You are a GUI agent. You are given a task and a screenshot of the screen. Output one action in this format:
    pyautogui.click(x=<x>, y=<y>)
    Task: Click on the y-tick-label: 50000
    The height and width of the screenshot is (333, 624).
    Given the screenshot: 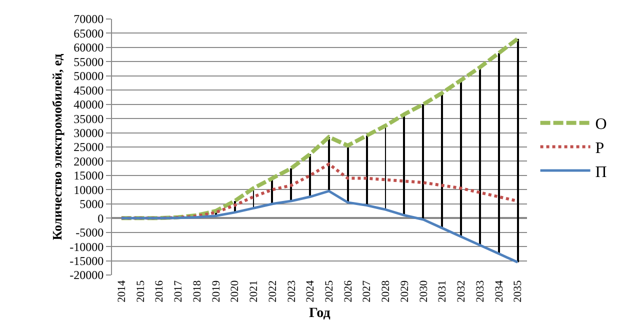 What is the action you would take?
    pyautogui.click(x=89, y=76)
    